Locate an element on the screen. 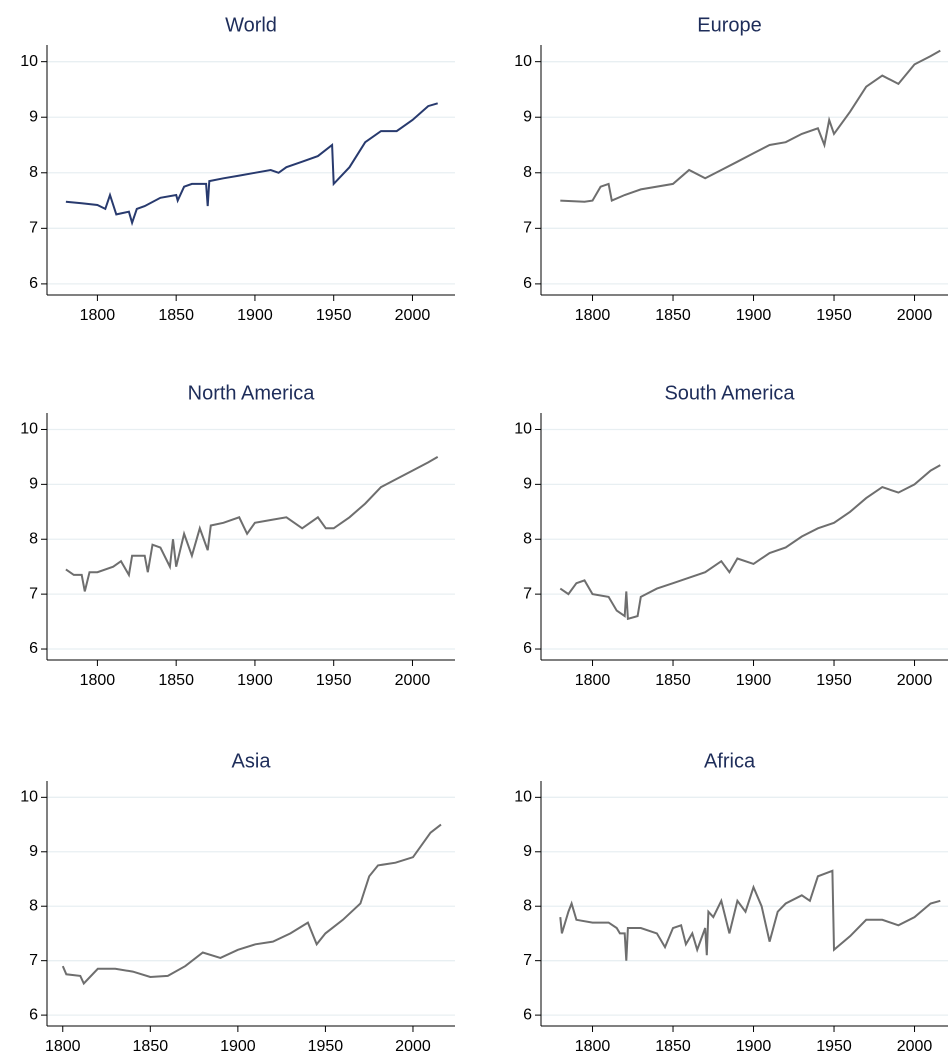 The image size is (948, 1063). panel-title: South America is located at coordinates (729, 393).